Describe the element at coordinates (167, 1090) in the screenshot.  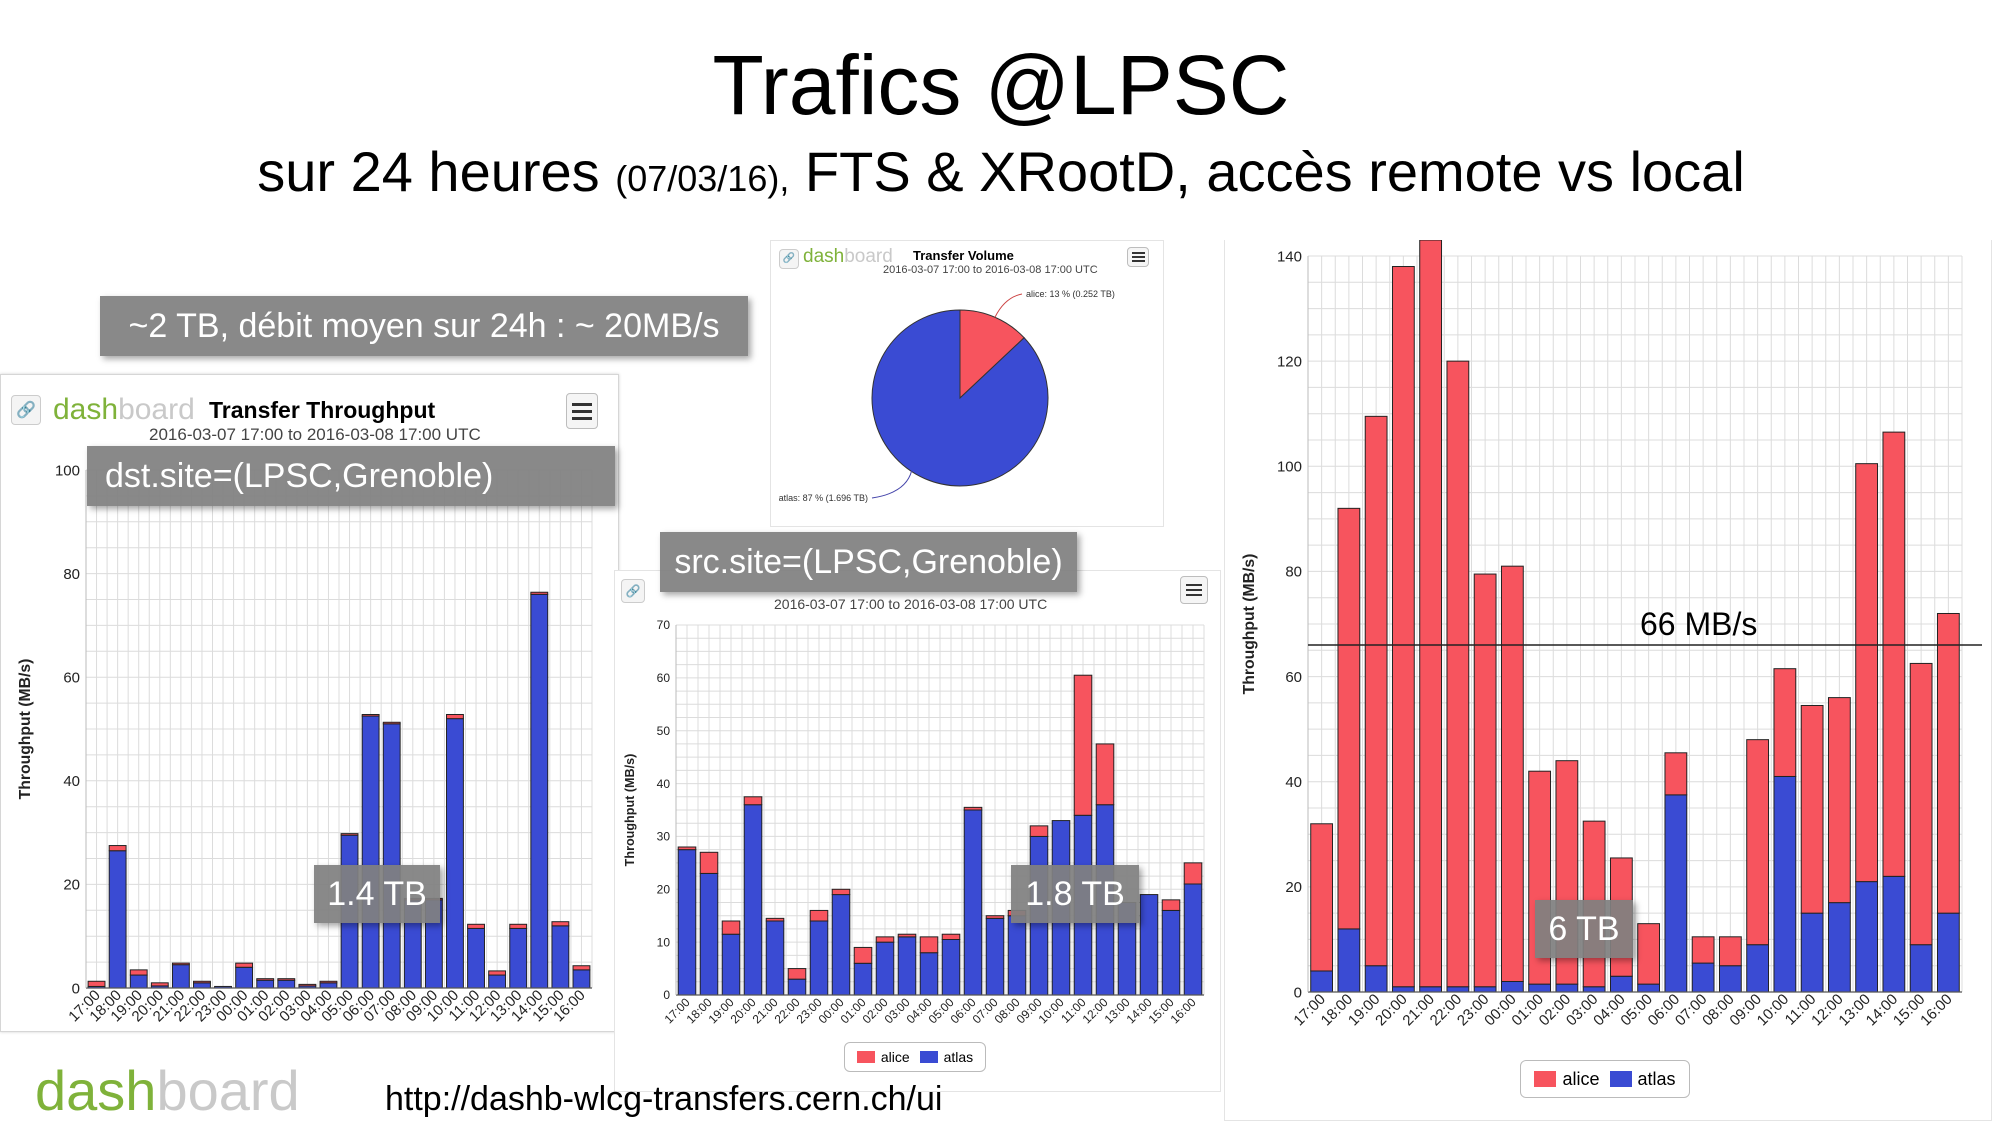
I see `footer-dashboard-logo-icon: dashboard` at that location.